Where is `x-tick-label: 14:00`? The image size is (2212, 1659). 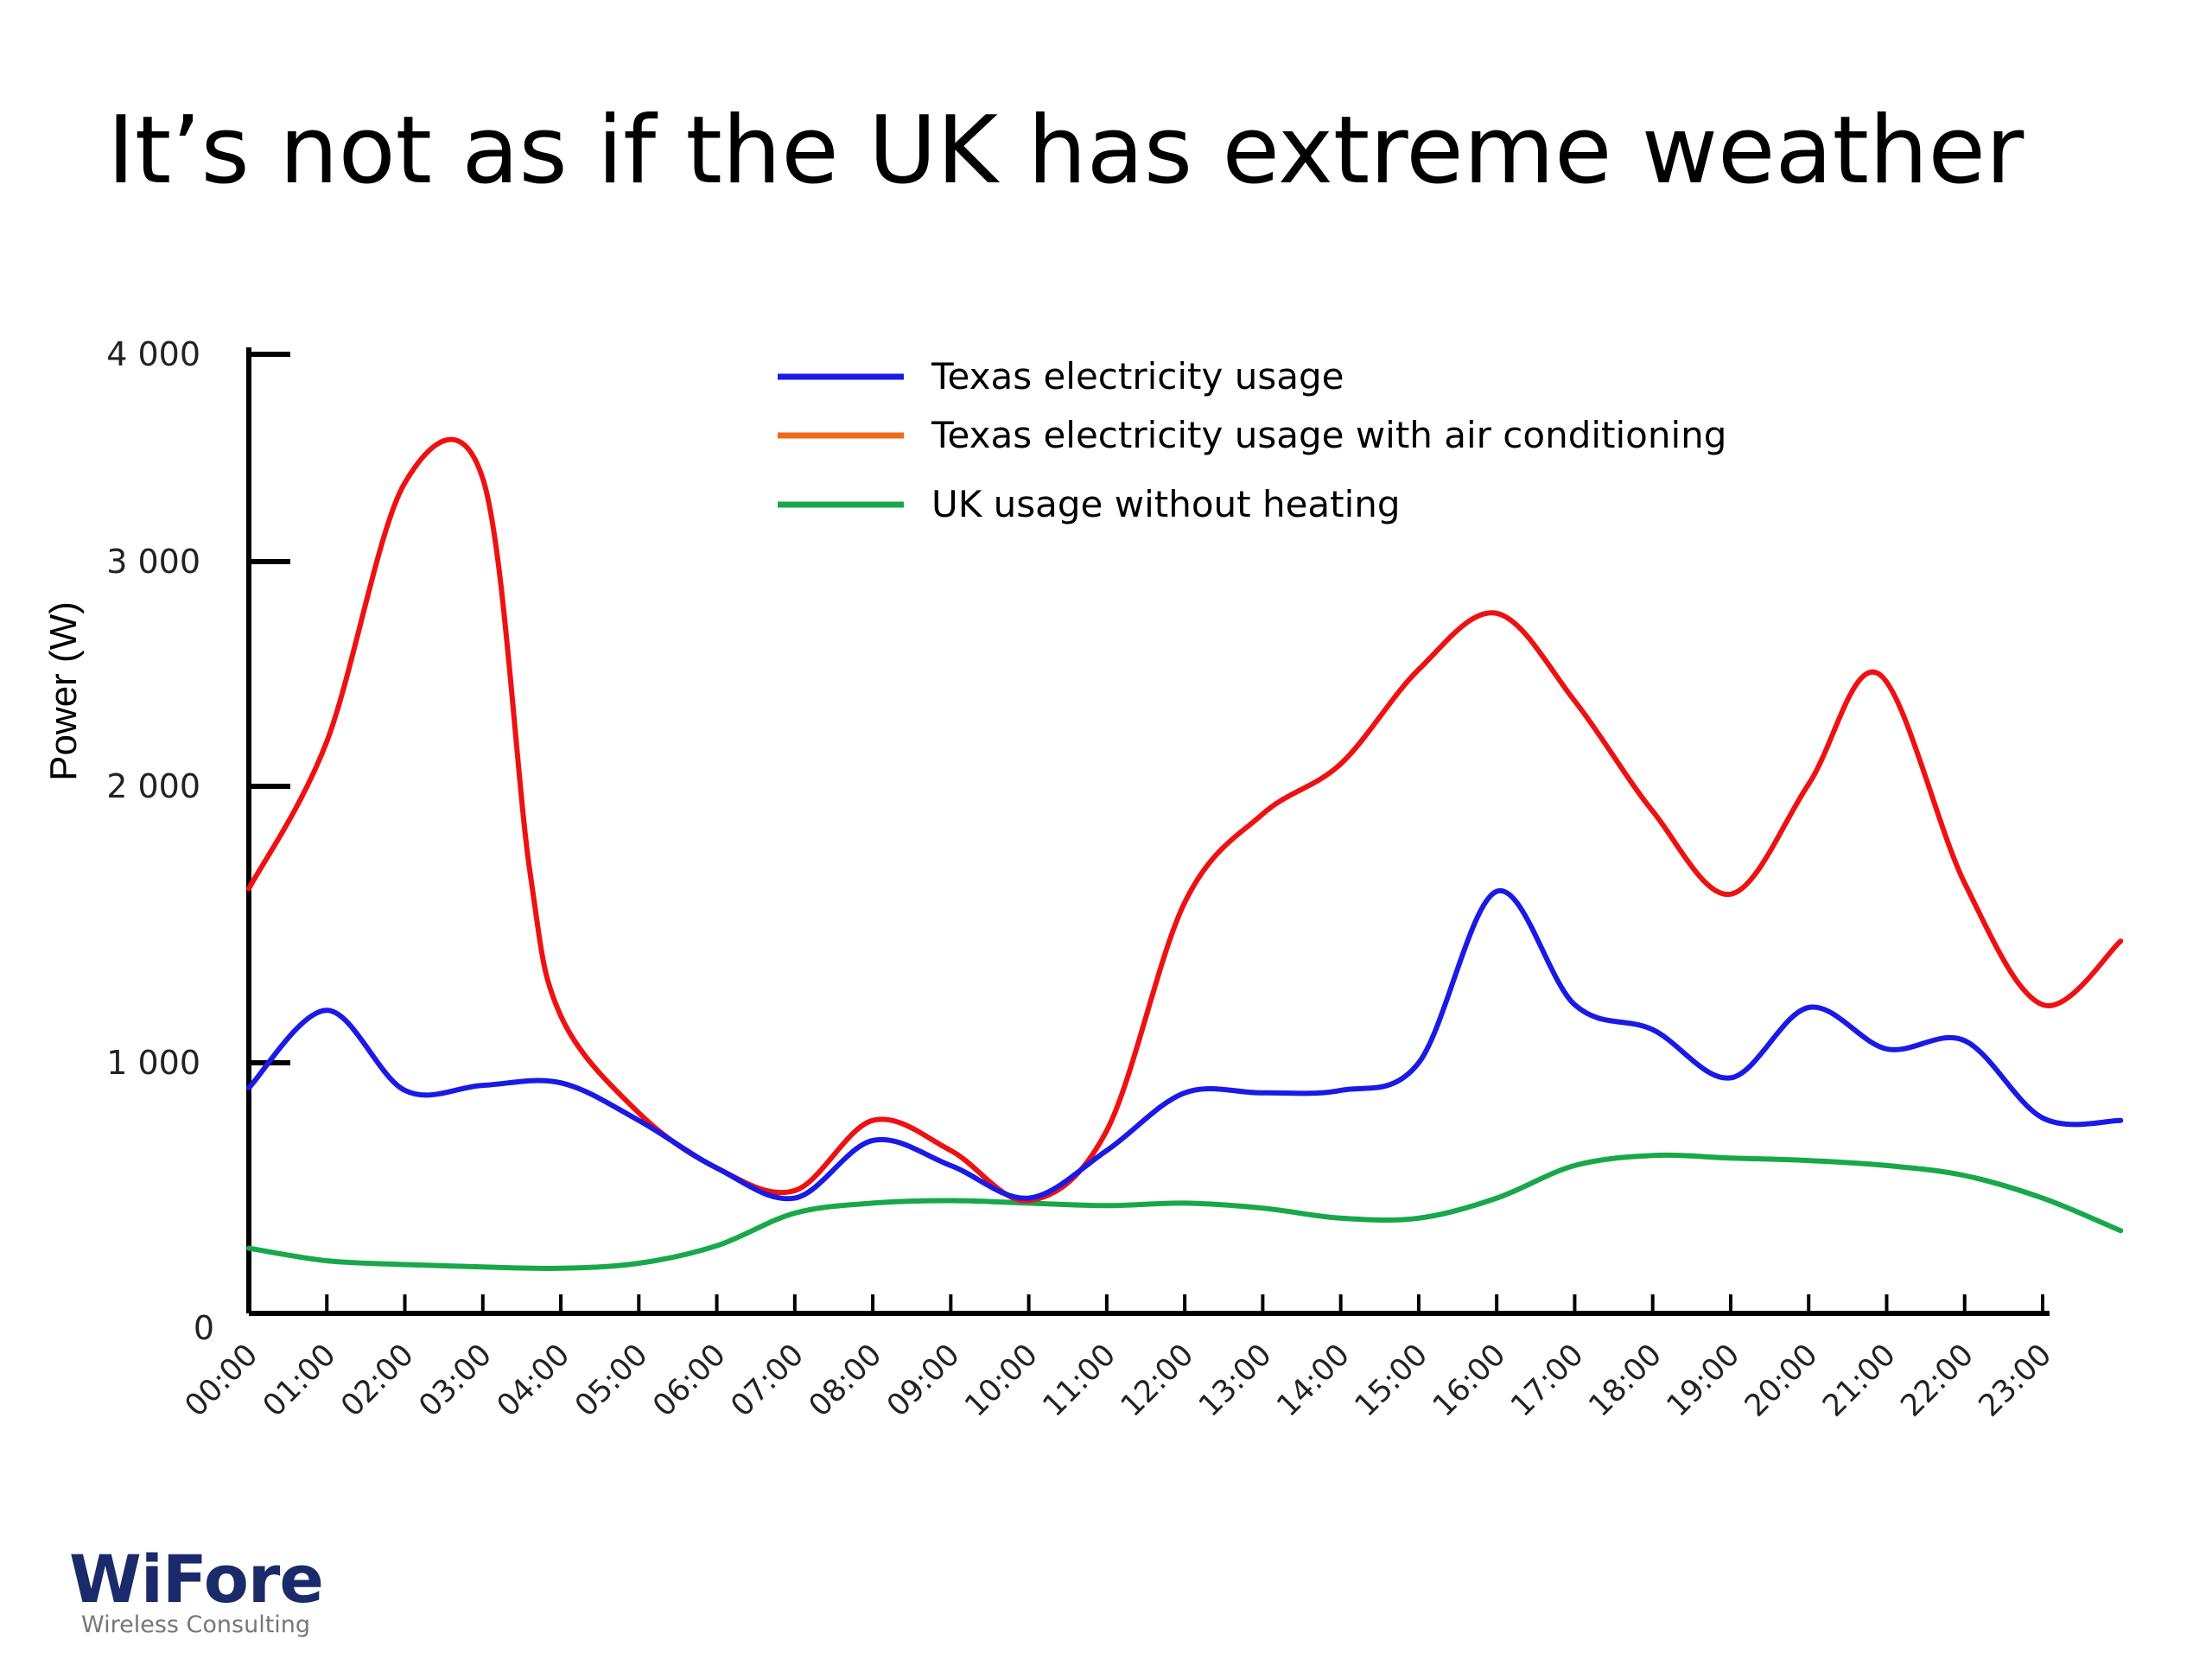
x-tick-label: 14:00 is located at coordinates (1313, 1381).